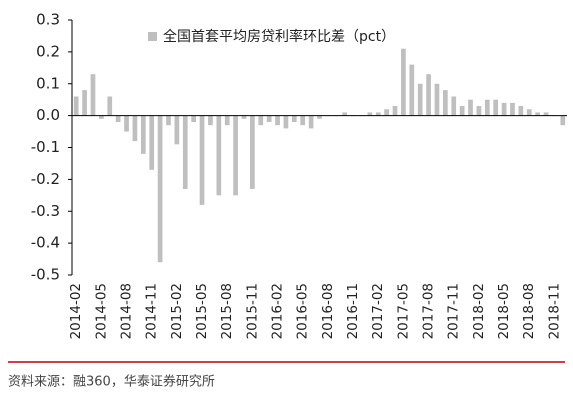  Describe the element at coordinates (279, 36) in the screenshot. I see `legend-label: 全国首套平均房贷利率环比差（pct）` at that location.